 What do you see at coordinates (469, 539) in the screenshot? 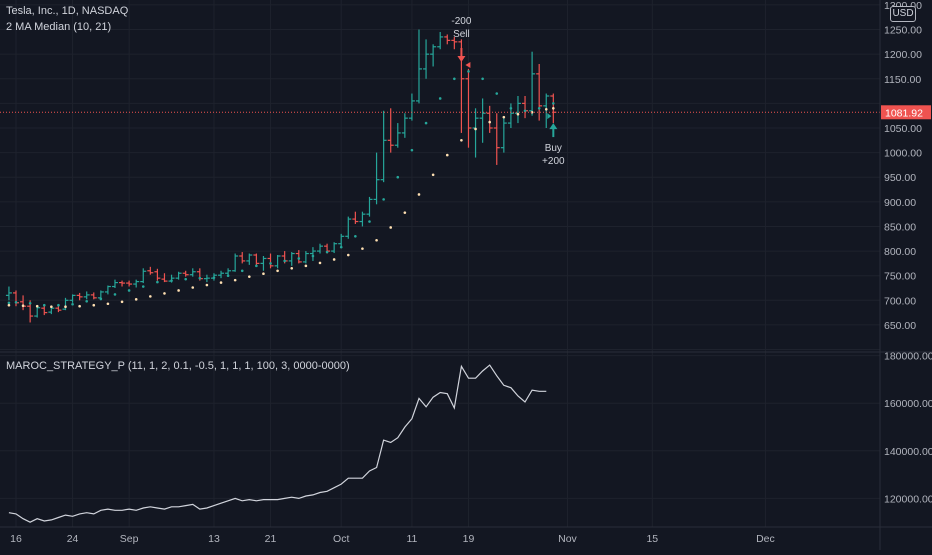
I see `time-tick-label: 19` at bounding box center [469, 539].